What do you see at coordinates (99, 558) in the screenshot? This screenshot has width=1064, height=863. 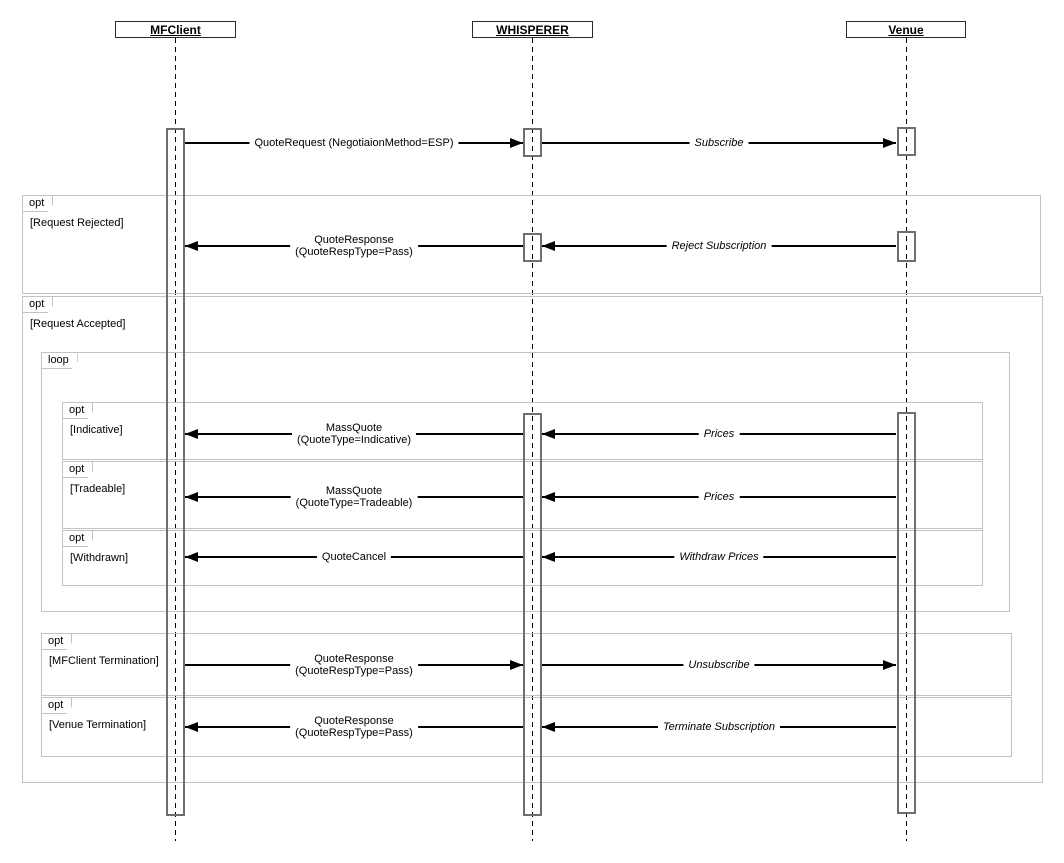 I see `fragment-guard: [Withdrawn]` at bounding box center [99, 558].